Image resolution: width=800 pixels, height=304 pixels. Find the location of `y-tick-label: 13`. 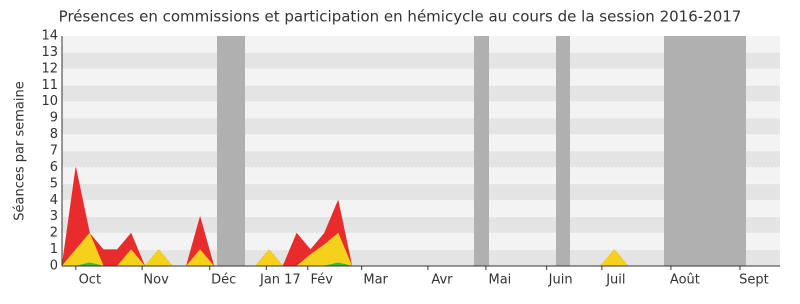

y-tick-label: 13 is located at coordinates (49, 52).